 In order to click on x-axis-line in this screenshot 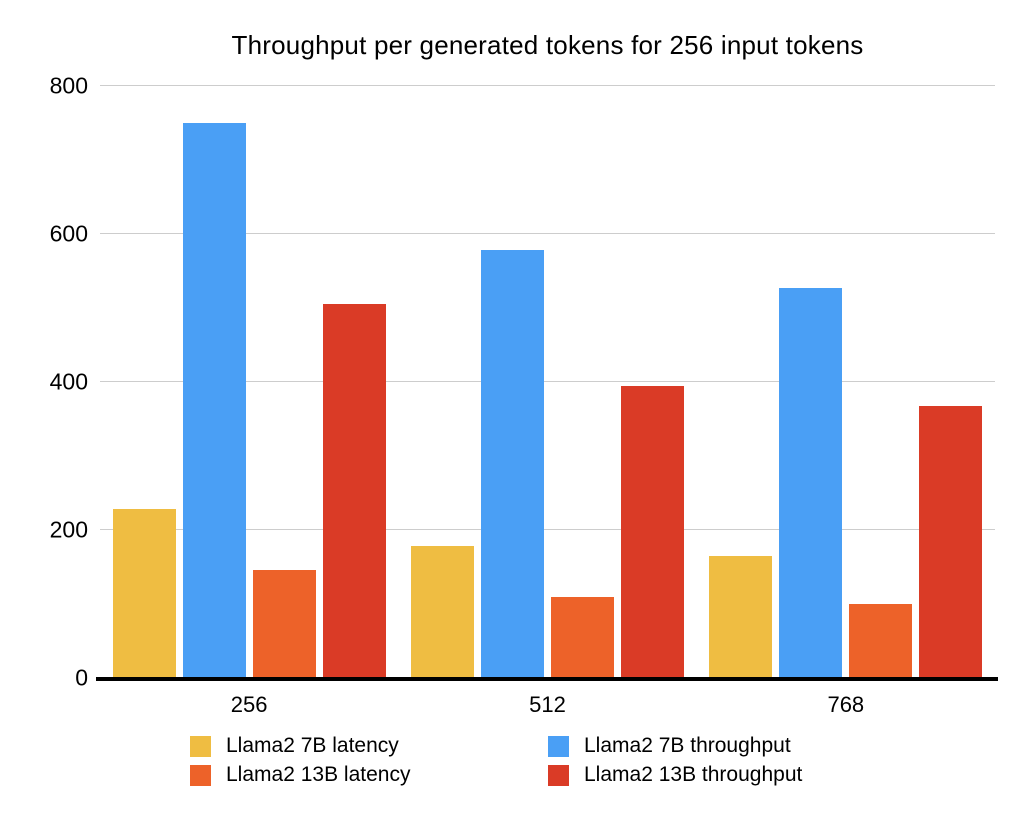, I will do `click(547, 679)`.